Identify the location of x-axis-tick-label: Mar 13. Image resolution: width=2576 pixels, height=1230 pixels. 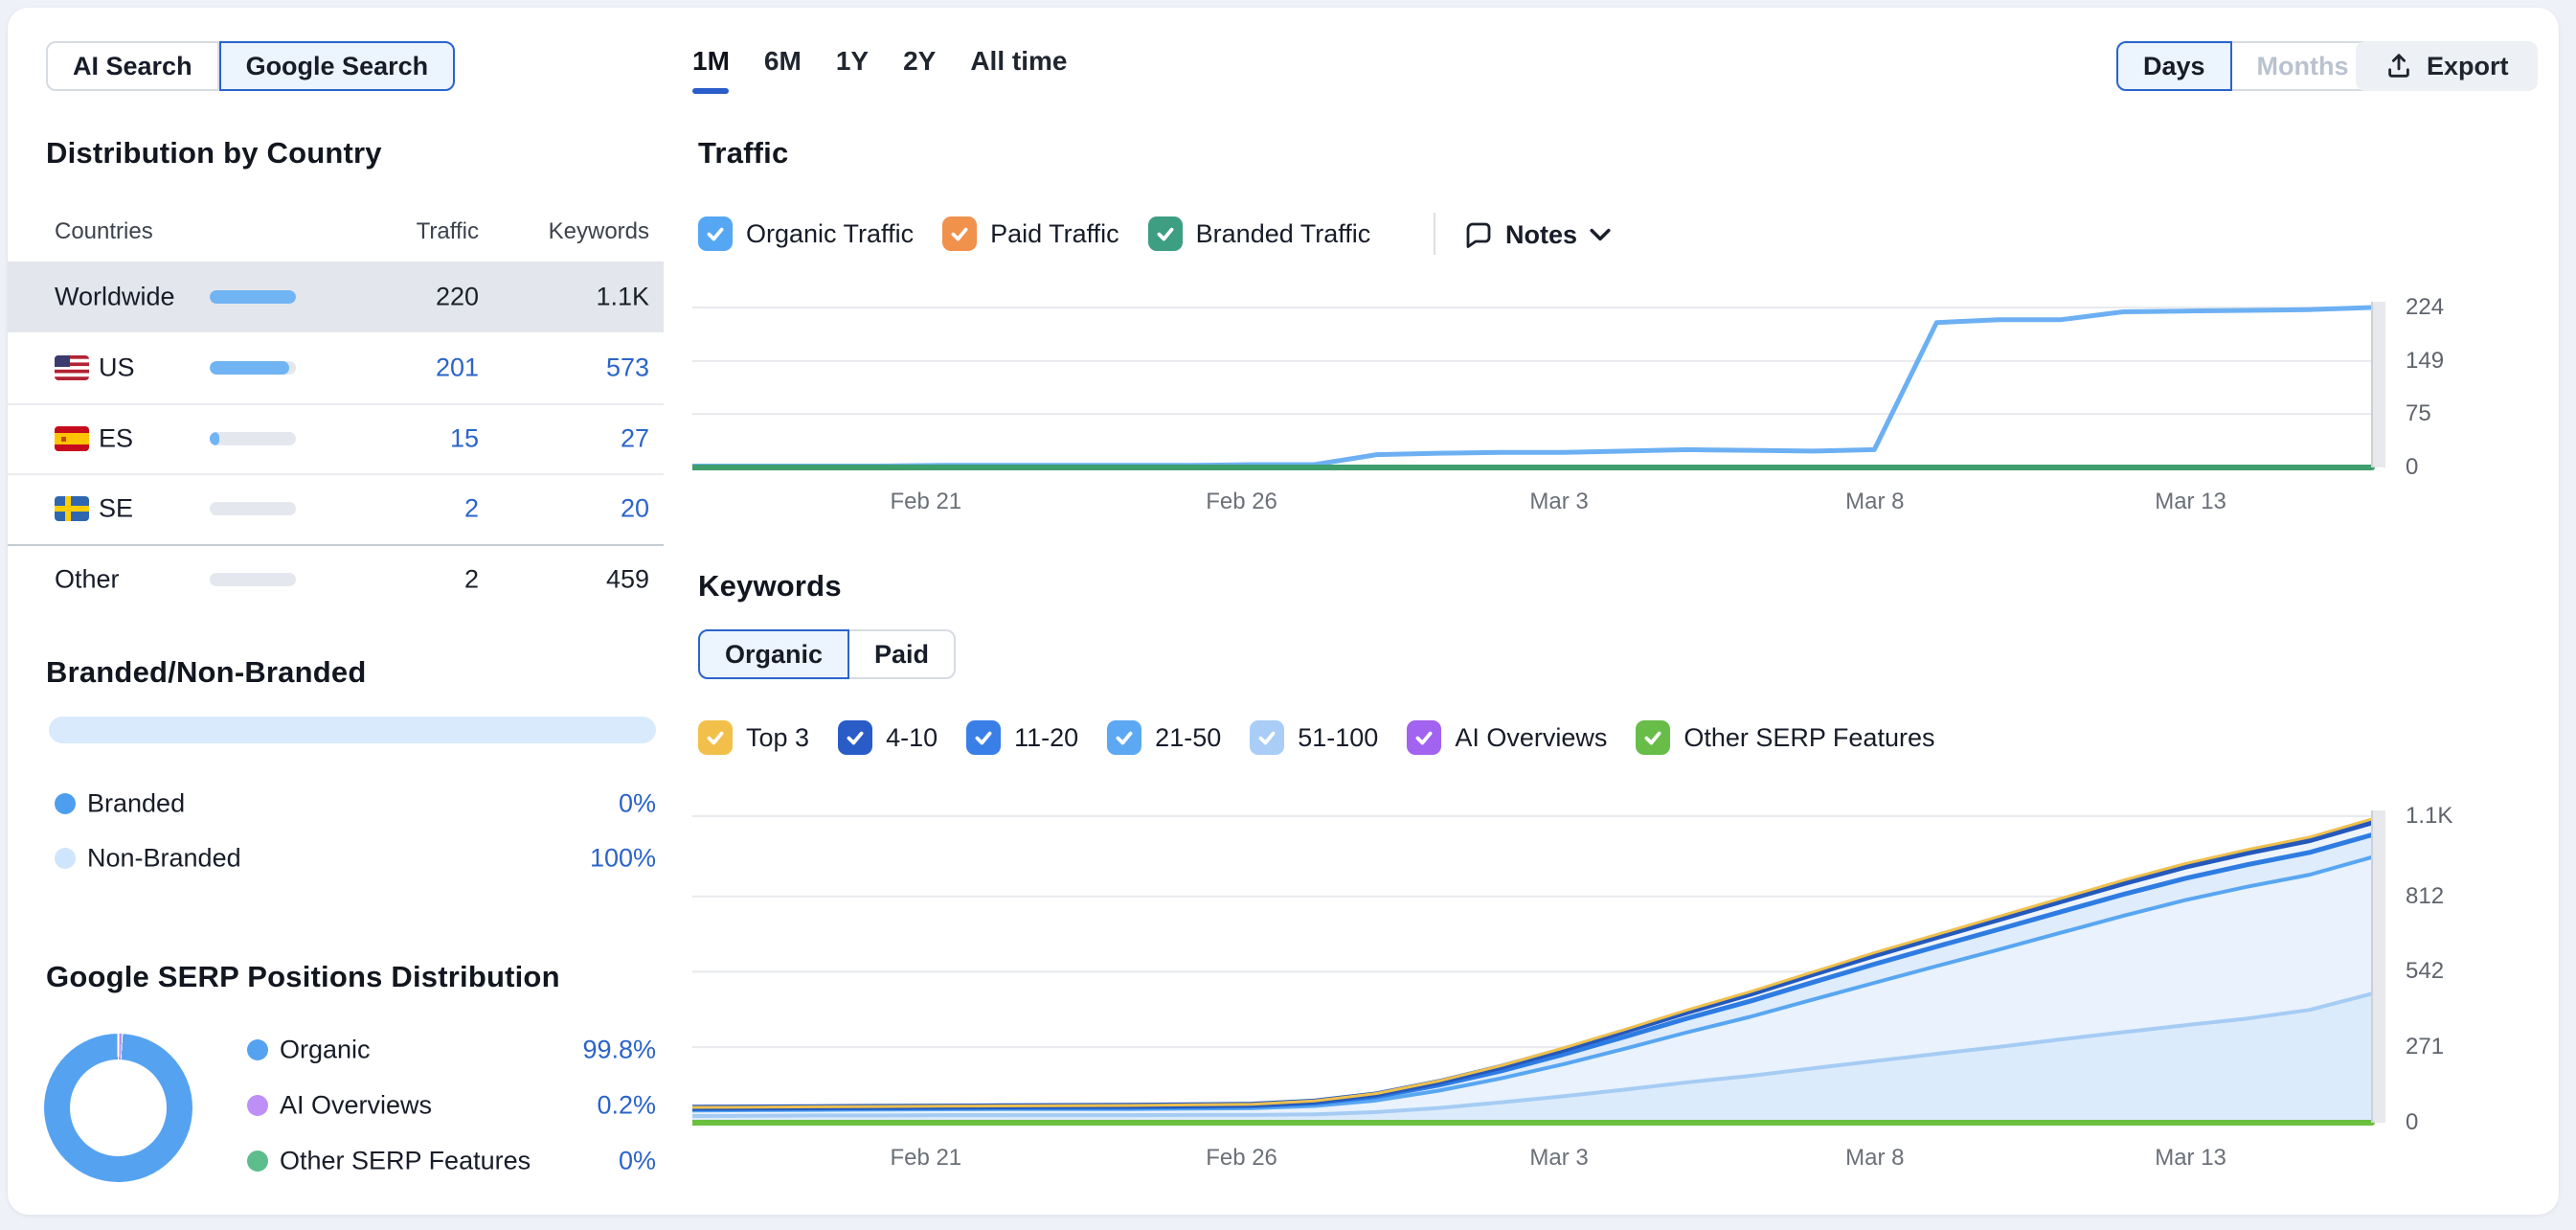
(2190, 501).